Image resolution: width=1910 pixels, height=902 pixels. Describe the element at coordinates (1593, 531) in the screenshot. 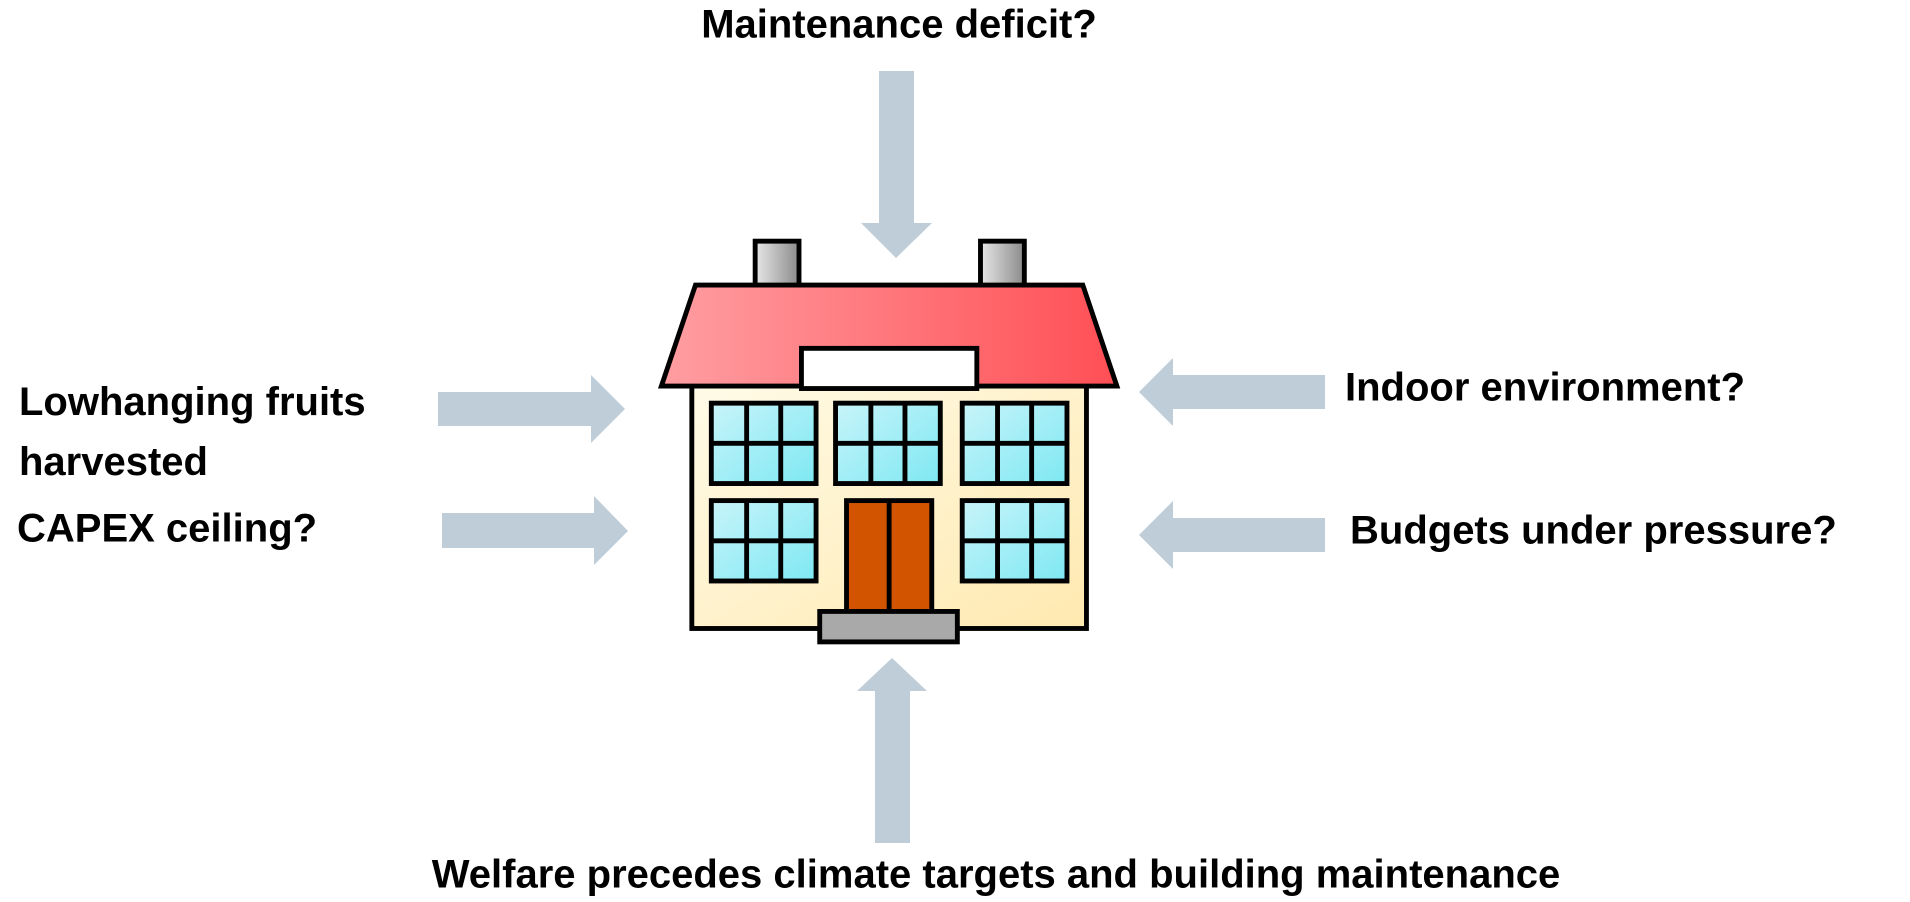

I see `right-label: Budgets under pressure?` at that location.